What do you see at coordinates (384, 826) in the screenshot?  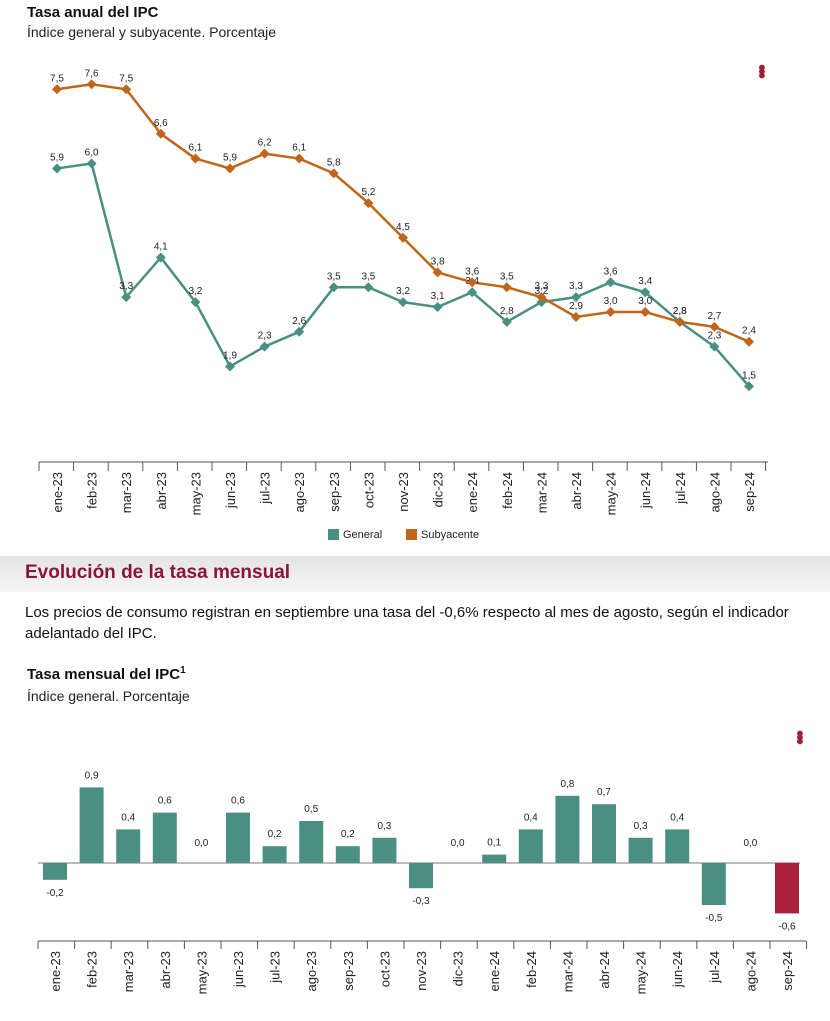 I see `bar-value-label: 0,3` at bounding box center [384, 826].